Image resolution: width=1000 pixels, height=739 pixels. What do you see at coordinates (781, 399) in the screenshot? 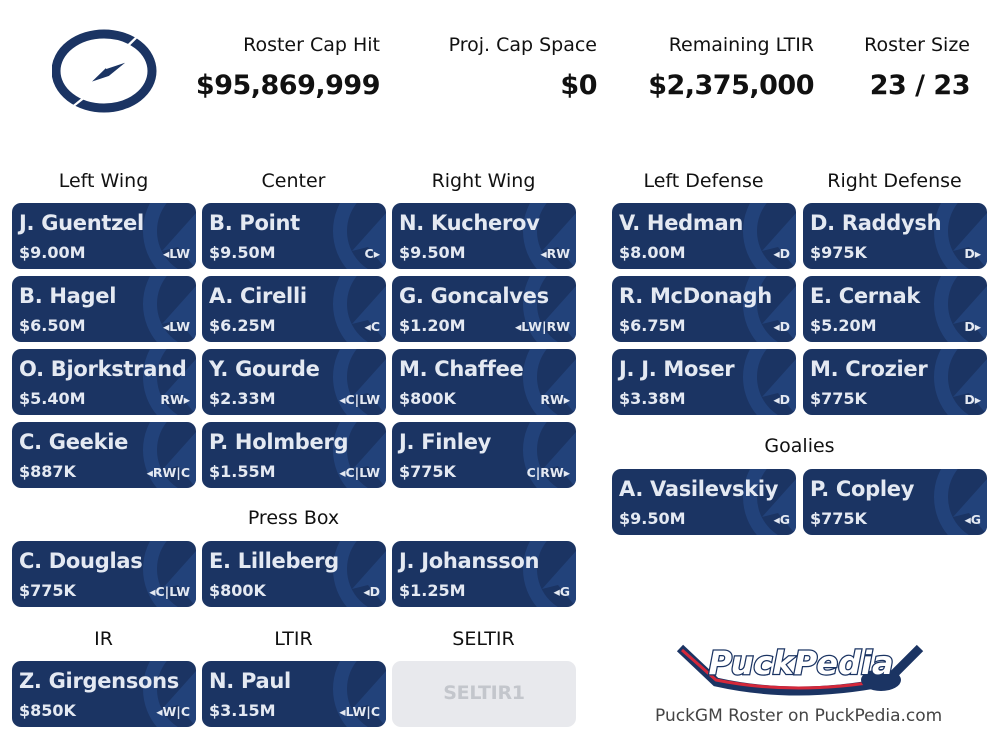
I see `player-position: ◂D` at bounding box center [781, 399].